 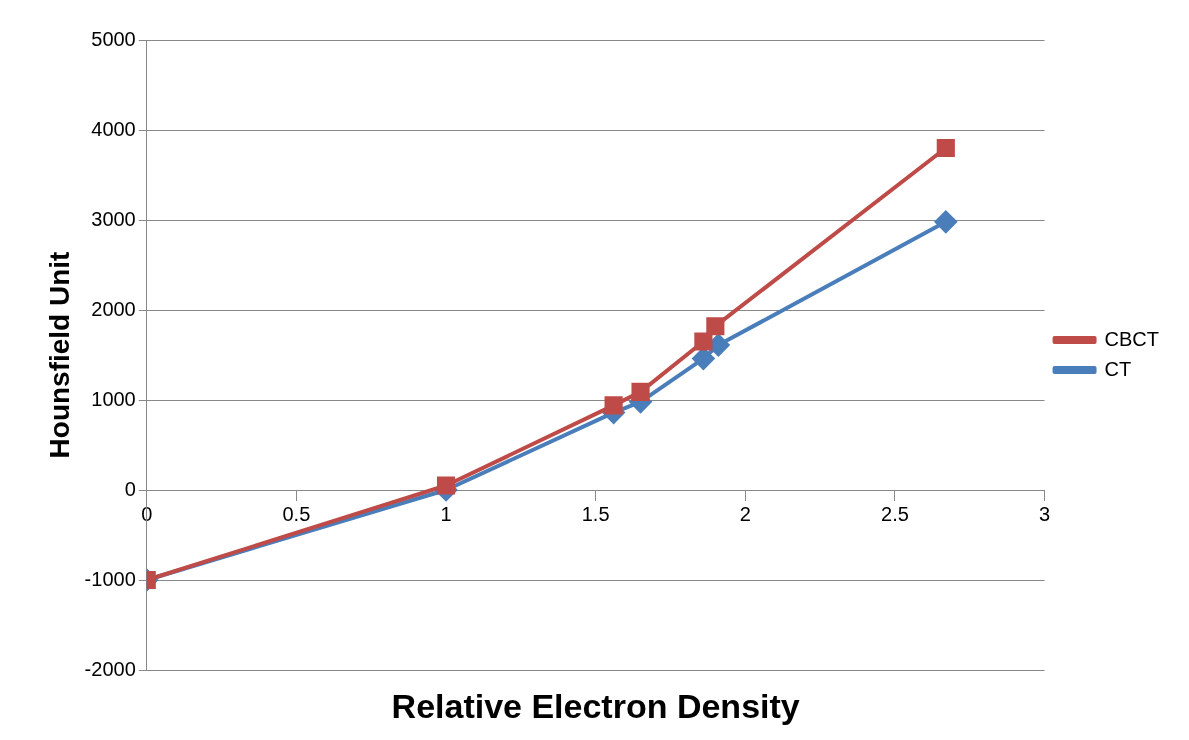 What do you see at coordinates (113, 398) in the screenshot?
I see `y-tick-label: 1000` at bounding box center [113, 398].